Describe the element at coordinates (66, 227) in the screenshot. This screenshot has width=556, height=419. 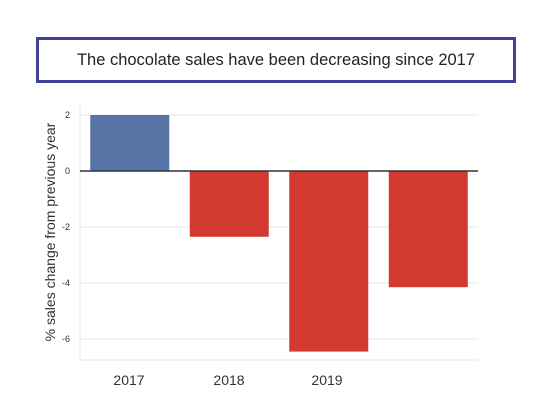
I see `y-tick-label: -2` at that location.